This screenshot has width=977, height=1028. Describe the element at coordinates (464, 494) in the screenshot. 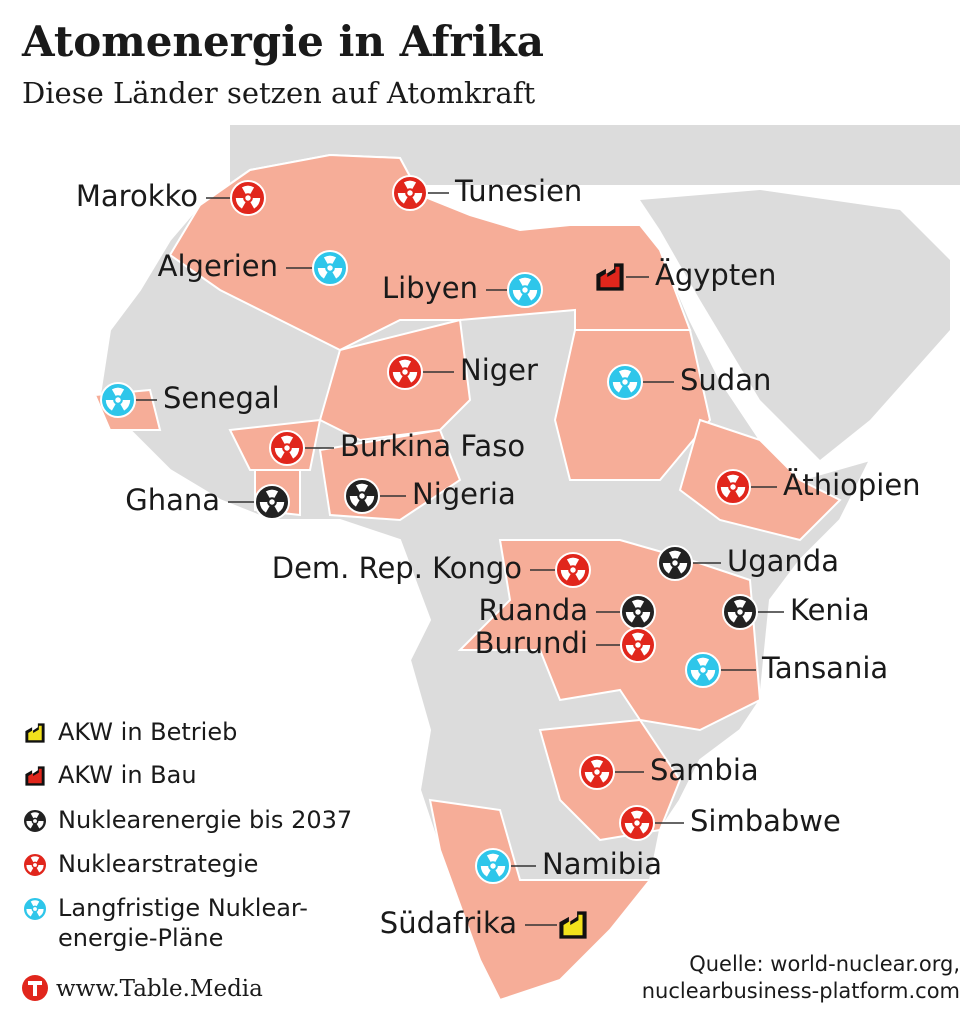

I see `country-label: Nigeria` at that location.